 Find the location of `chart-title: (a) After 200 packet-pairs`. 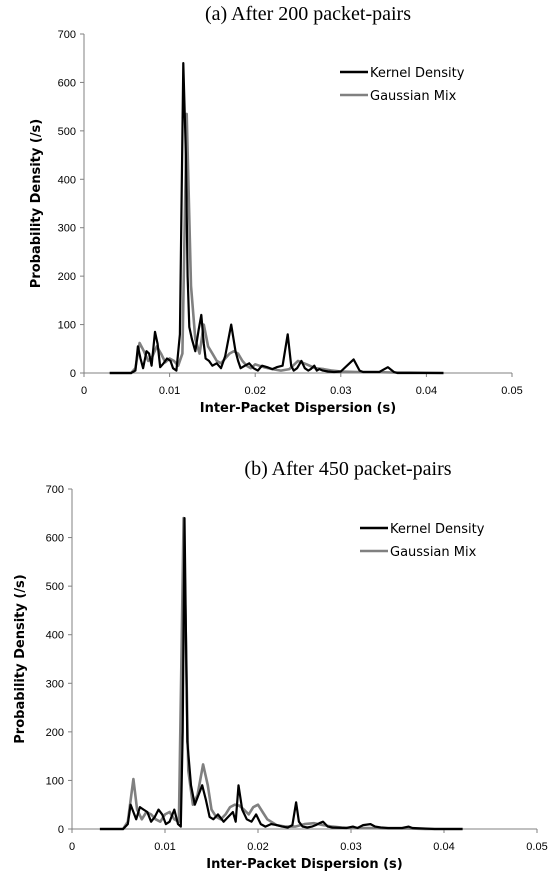

chart-title: (a) After 200 packet-pairs is located at coordinates (308, 14).